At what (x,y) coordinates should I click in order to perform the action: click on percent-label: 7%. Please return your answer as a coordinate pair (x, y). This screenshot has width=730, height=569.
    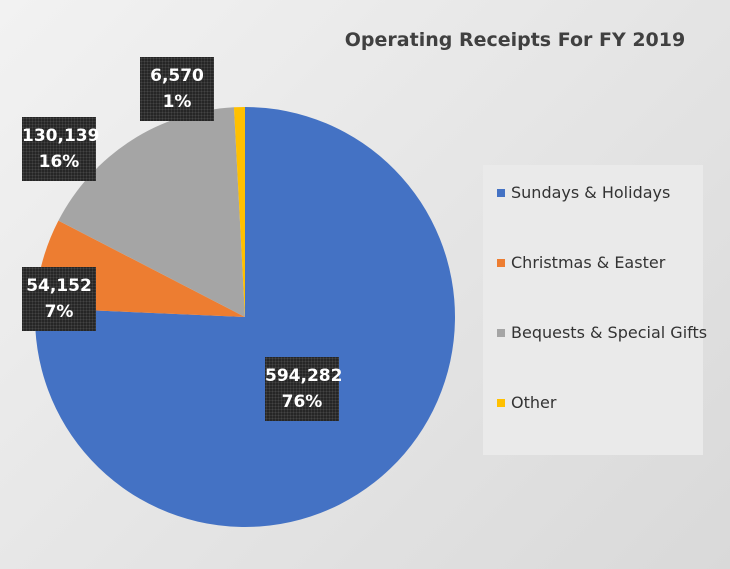
    Looking at the image, I should click on (59, 312).